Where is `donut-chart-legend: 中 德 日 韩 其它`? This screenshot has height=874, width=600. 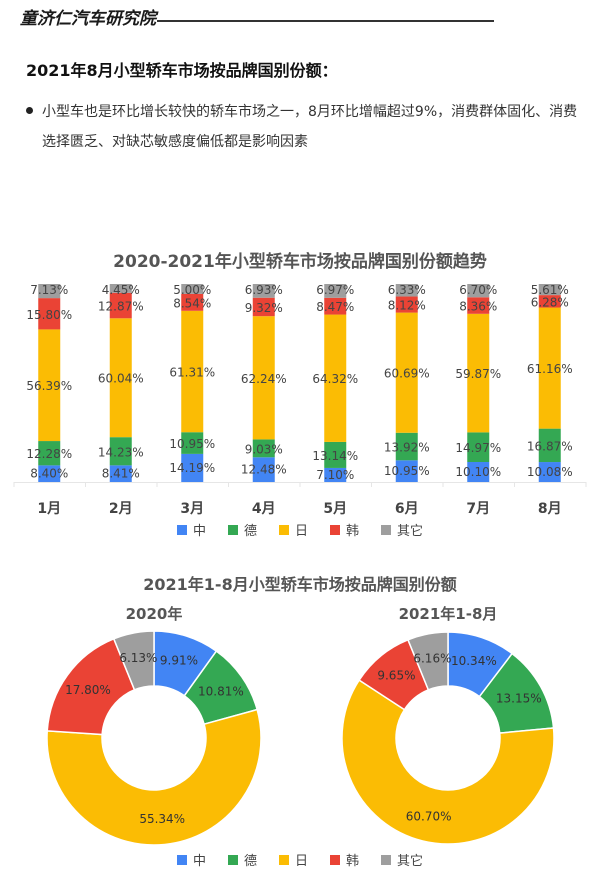 donut-chart-legend: 中 德 日 韩 其它 is located at coordinates (300, 859).